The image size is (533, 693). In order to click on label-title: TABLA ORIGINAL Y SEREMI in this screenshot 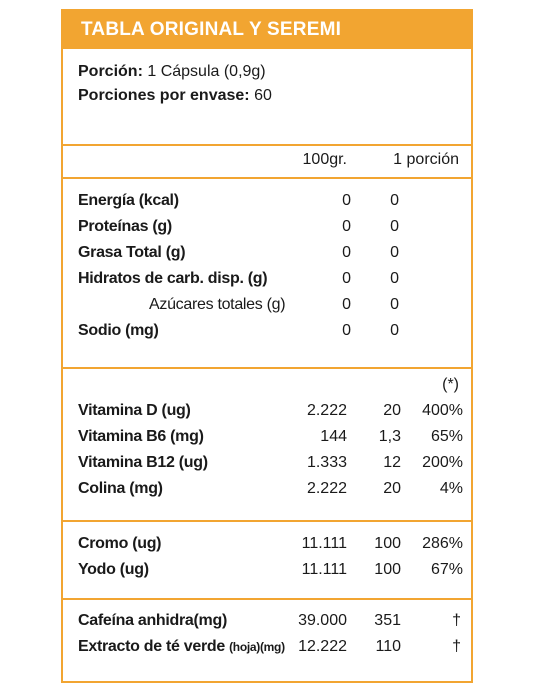, I will do `click(267, 30)`.